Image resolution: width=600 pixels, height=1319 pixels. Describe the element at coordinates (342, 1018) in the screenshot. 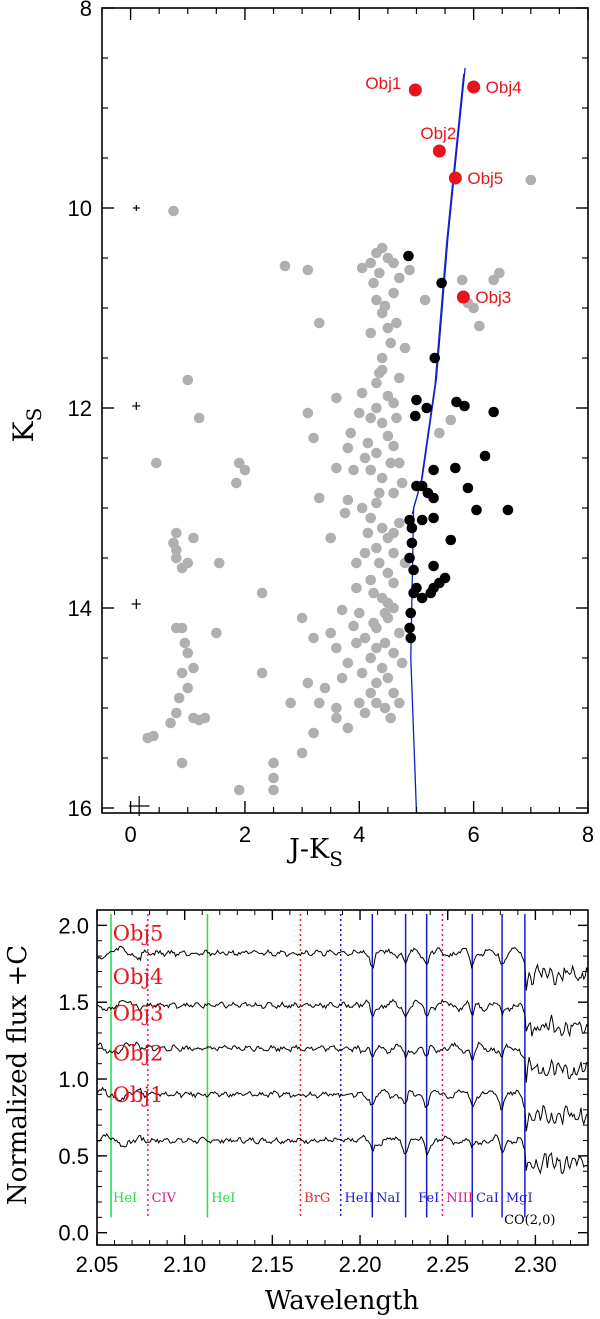

I see `spectrum-obj4` at that location.